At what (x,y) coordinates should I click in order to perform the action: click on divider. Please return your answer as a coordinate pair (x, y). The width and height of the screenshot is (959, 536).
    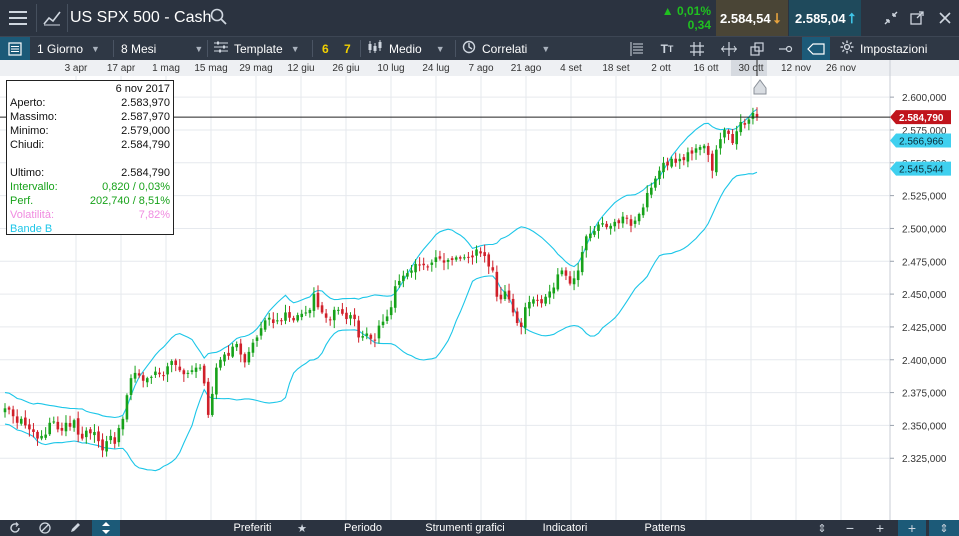
    Looking at the image, I should click on (113, 48).